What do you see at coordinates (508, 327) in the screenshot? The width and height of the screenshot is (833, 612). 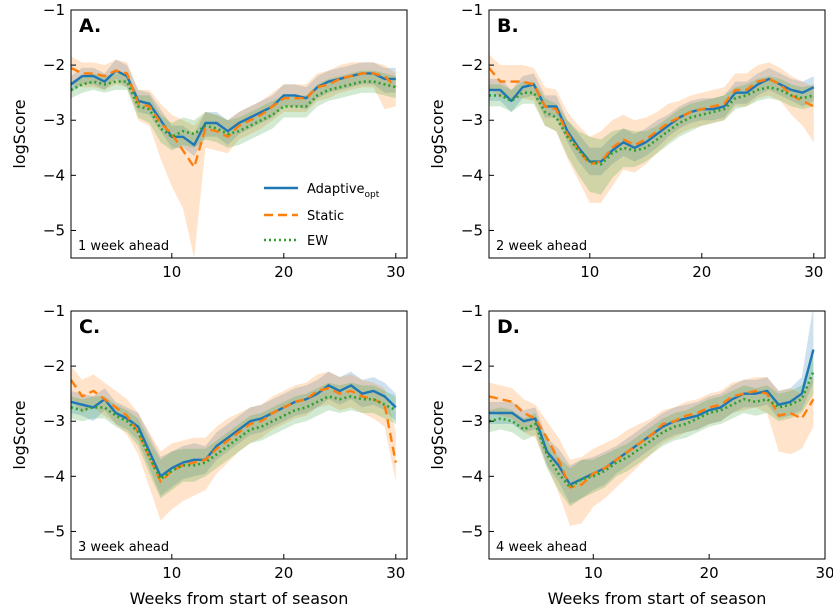 I see `panel-letter: D.` at bounding box center [508, 327].